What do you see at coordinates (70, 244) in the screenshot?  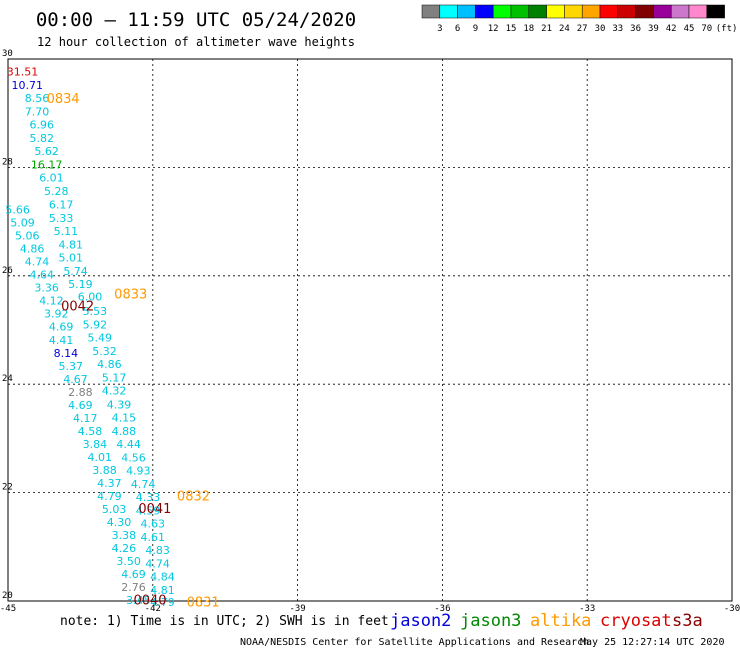 I see `swh-value: 4.81` at bounding box center [70, 244].